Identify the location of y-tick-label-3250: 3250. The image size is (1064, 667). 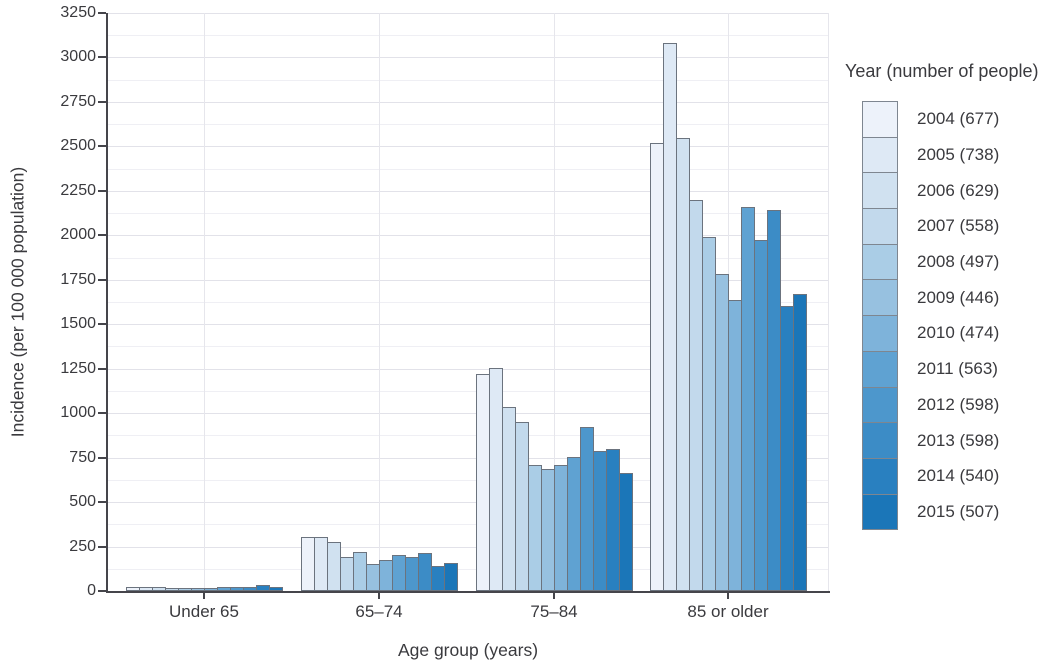
(78, 12).